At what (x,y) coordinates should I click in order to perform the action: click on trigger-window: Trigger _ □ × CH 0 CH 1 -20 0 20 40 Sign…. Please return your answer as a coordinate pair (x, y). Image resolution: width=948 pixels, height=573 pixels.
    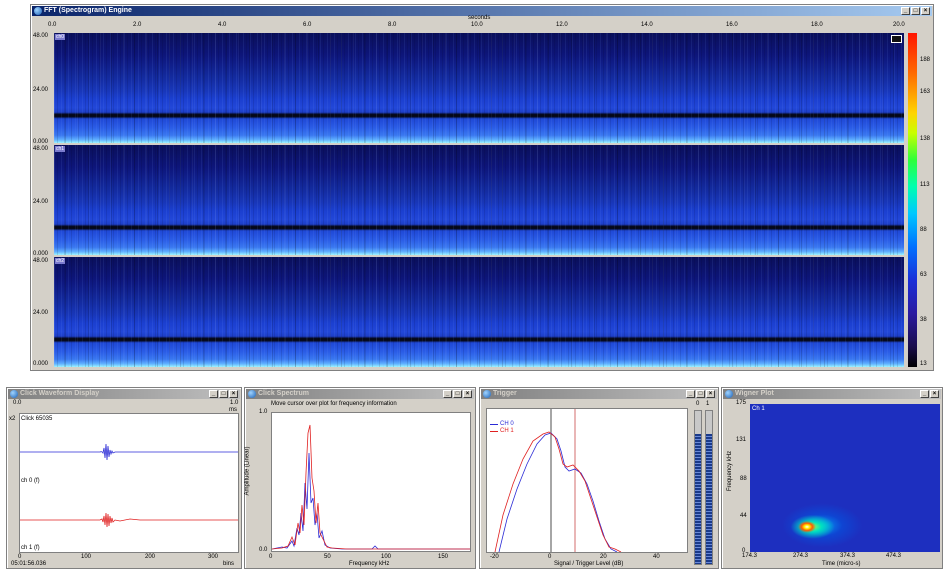
    Looking at the image, I should click on (599, 478).